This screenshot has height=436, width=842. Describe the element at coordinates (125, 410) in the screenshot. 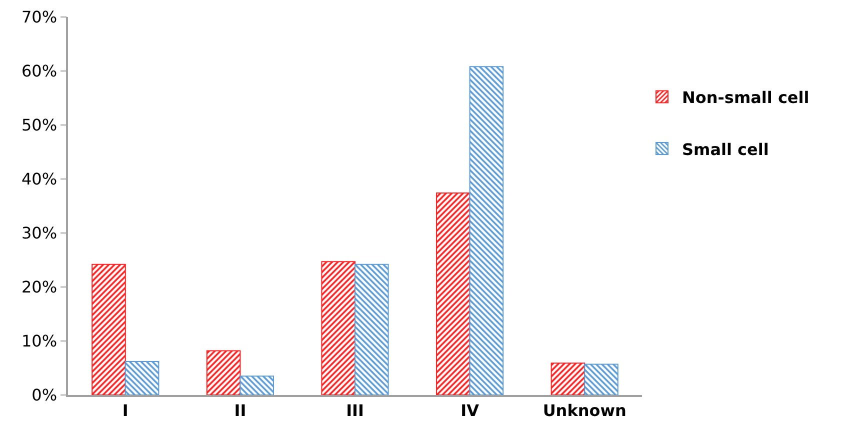

I see `x-tick-label: I` at that location.